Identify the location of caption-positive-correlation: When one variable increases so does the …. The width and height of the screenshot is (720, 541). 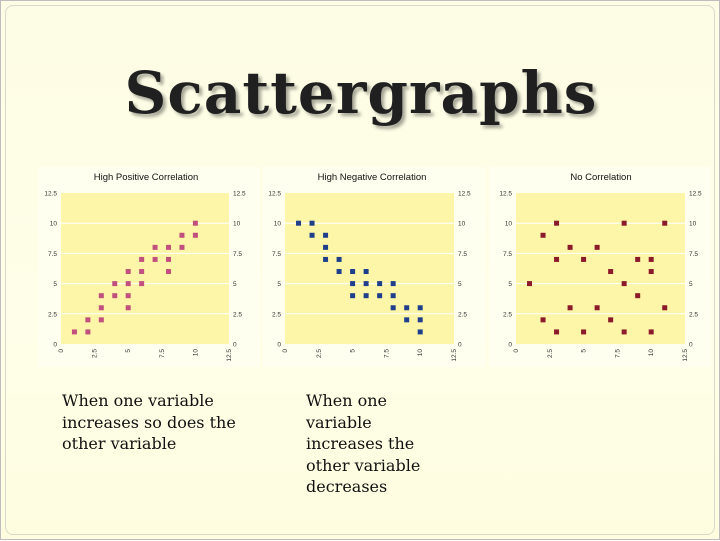
(149, 422).